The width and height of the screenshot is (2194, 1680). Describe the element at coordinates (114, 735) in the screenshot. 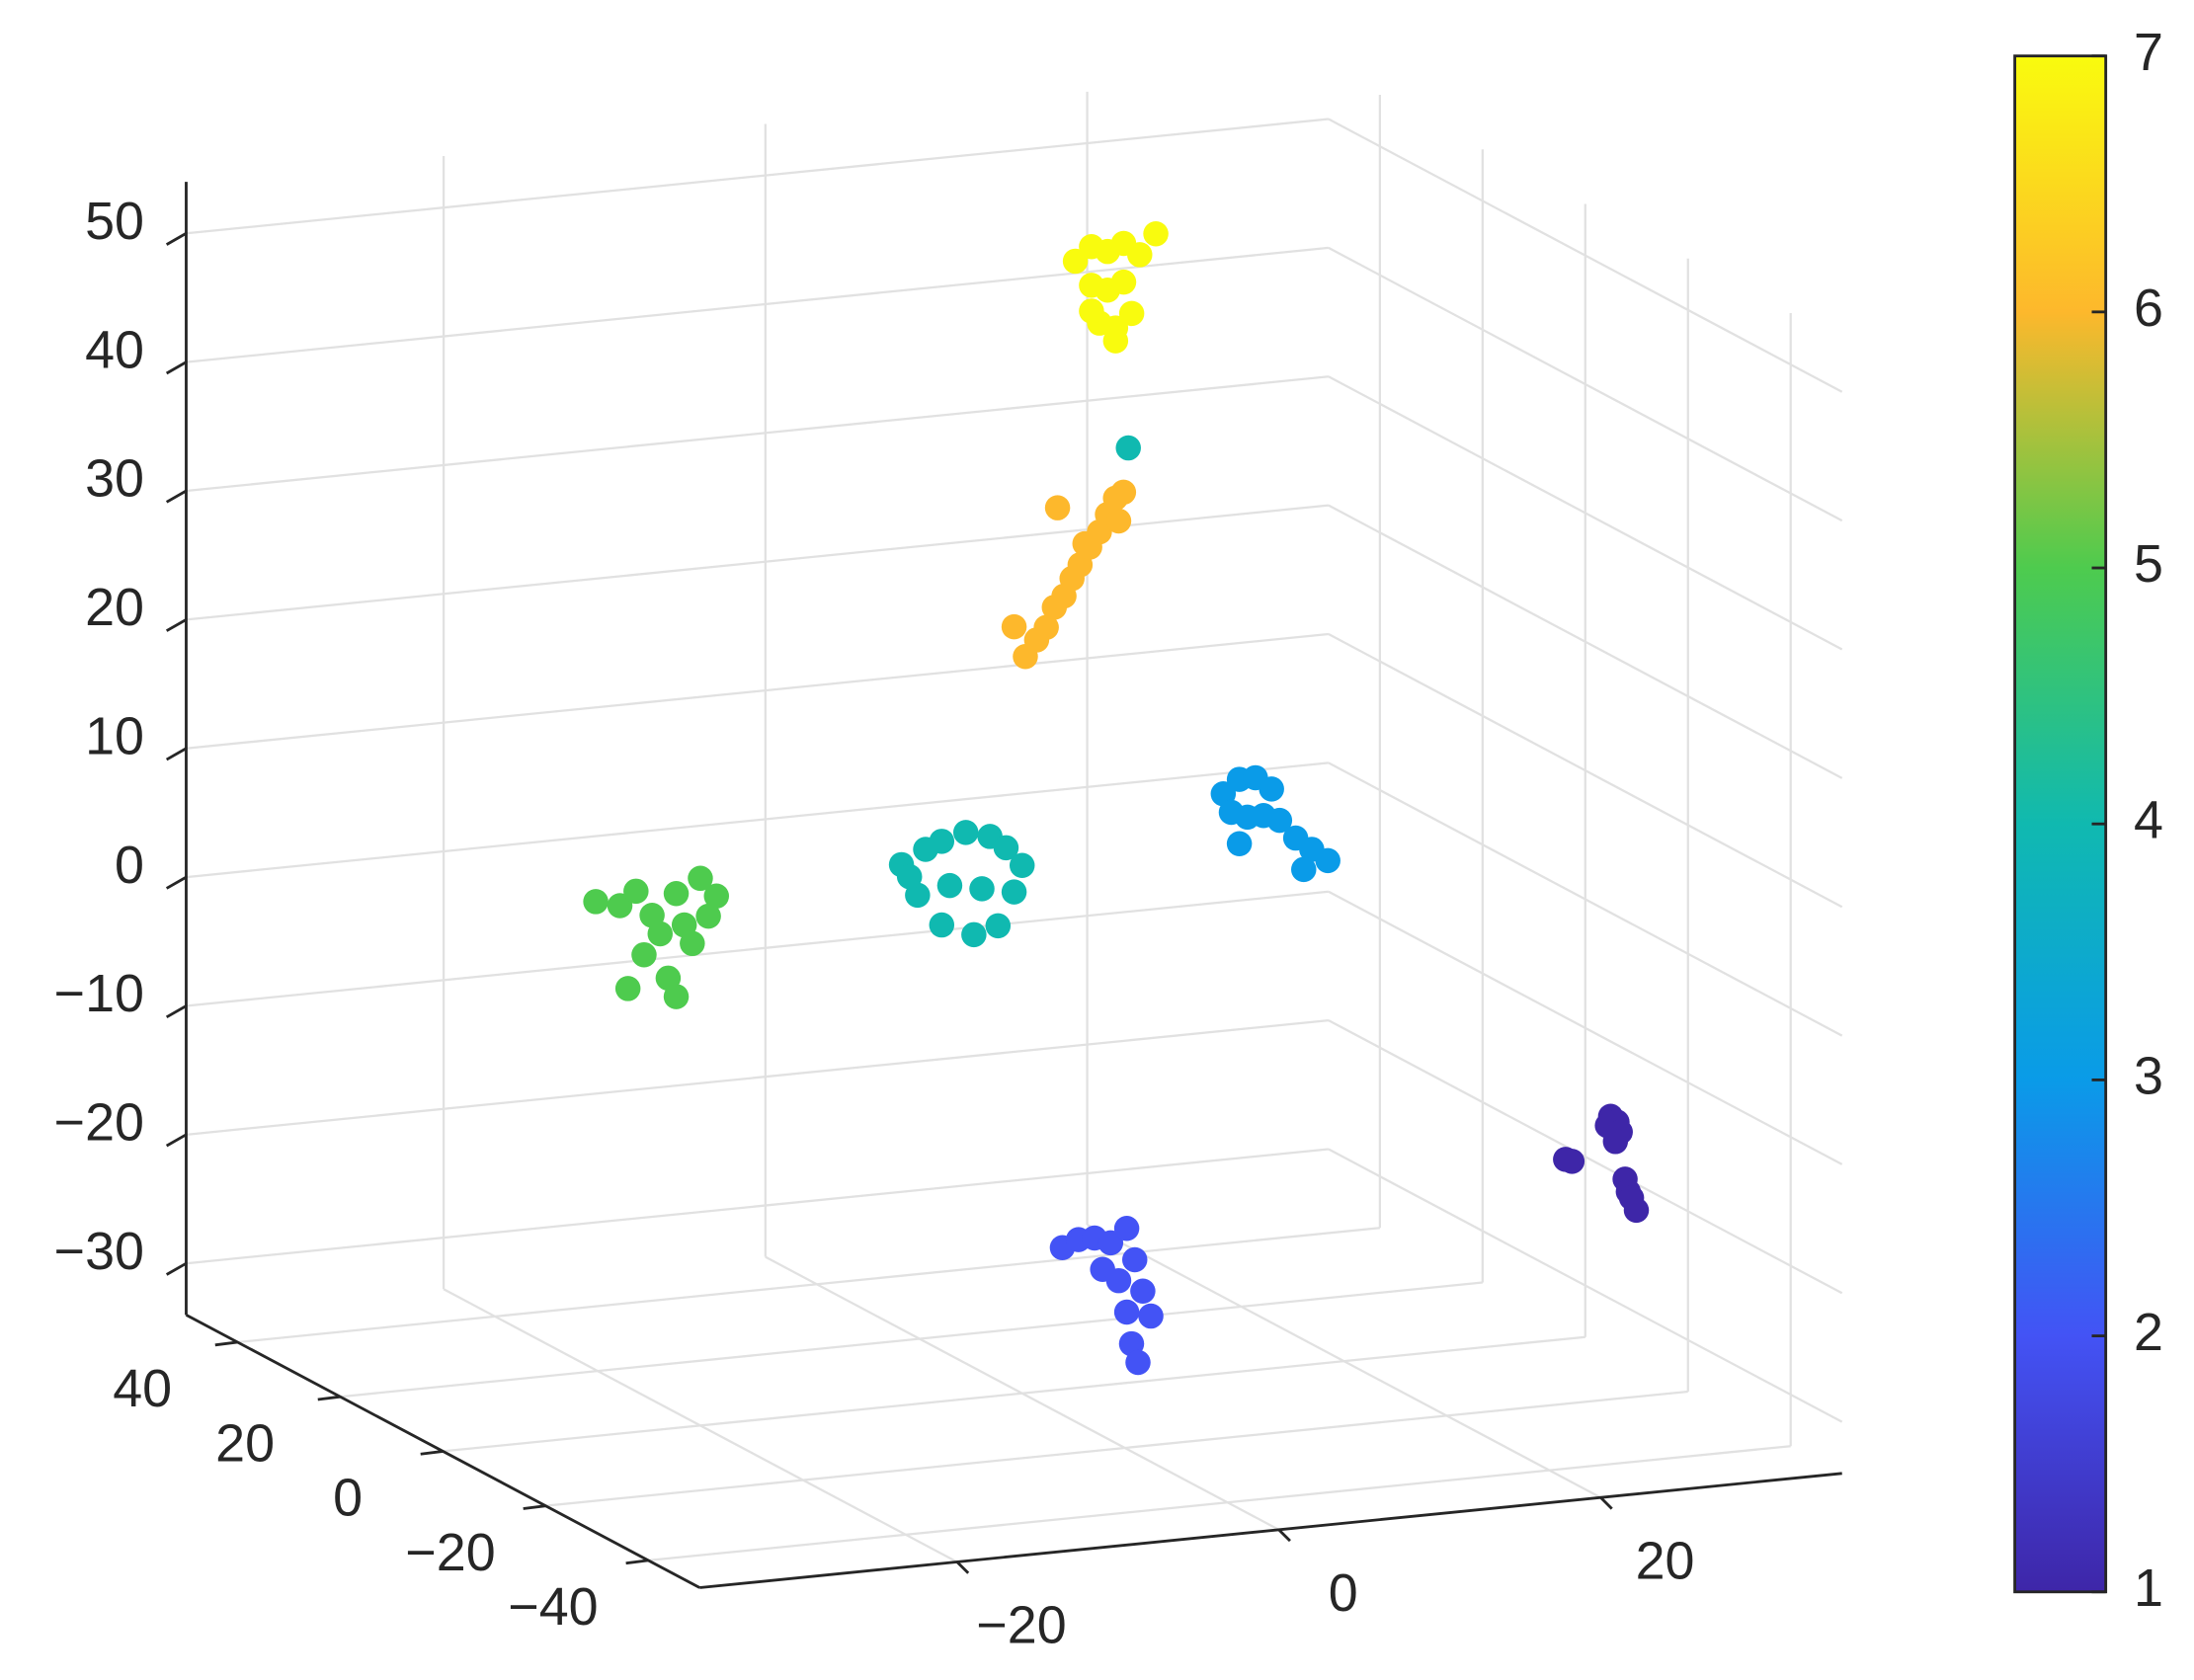

I see `z-tick-label: 10` at that location.